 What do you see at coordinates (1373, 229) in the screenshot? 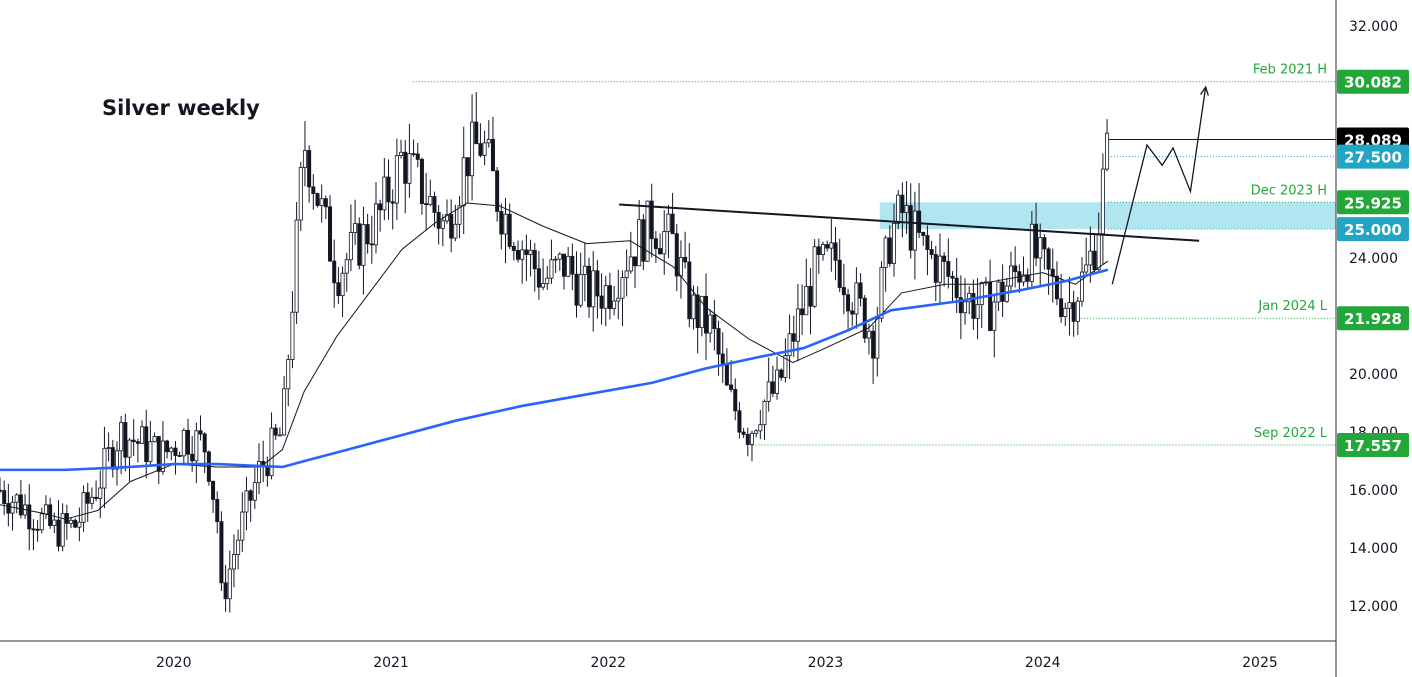
I see `price-badge-4: 25.000` at bounding box center [1373, 229].